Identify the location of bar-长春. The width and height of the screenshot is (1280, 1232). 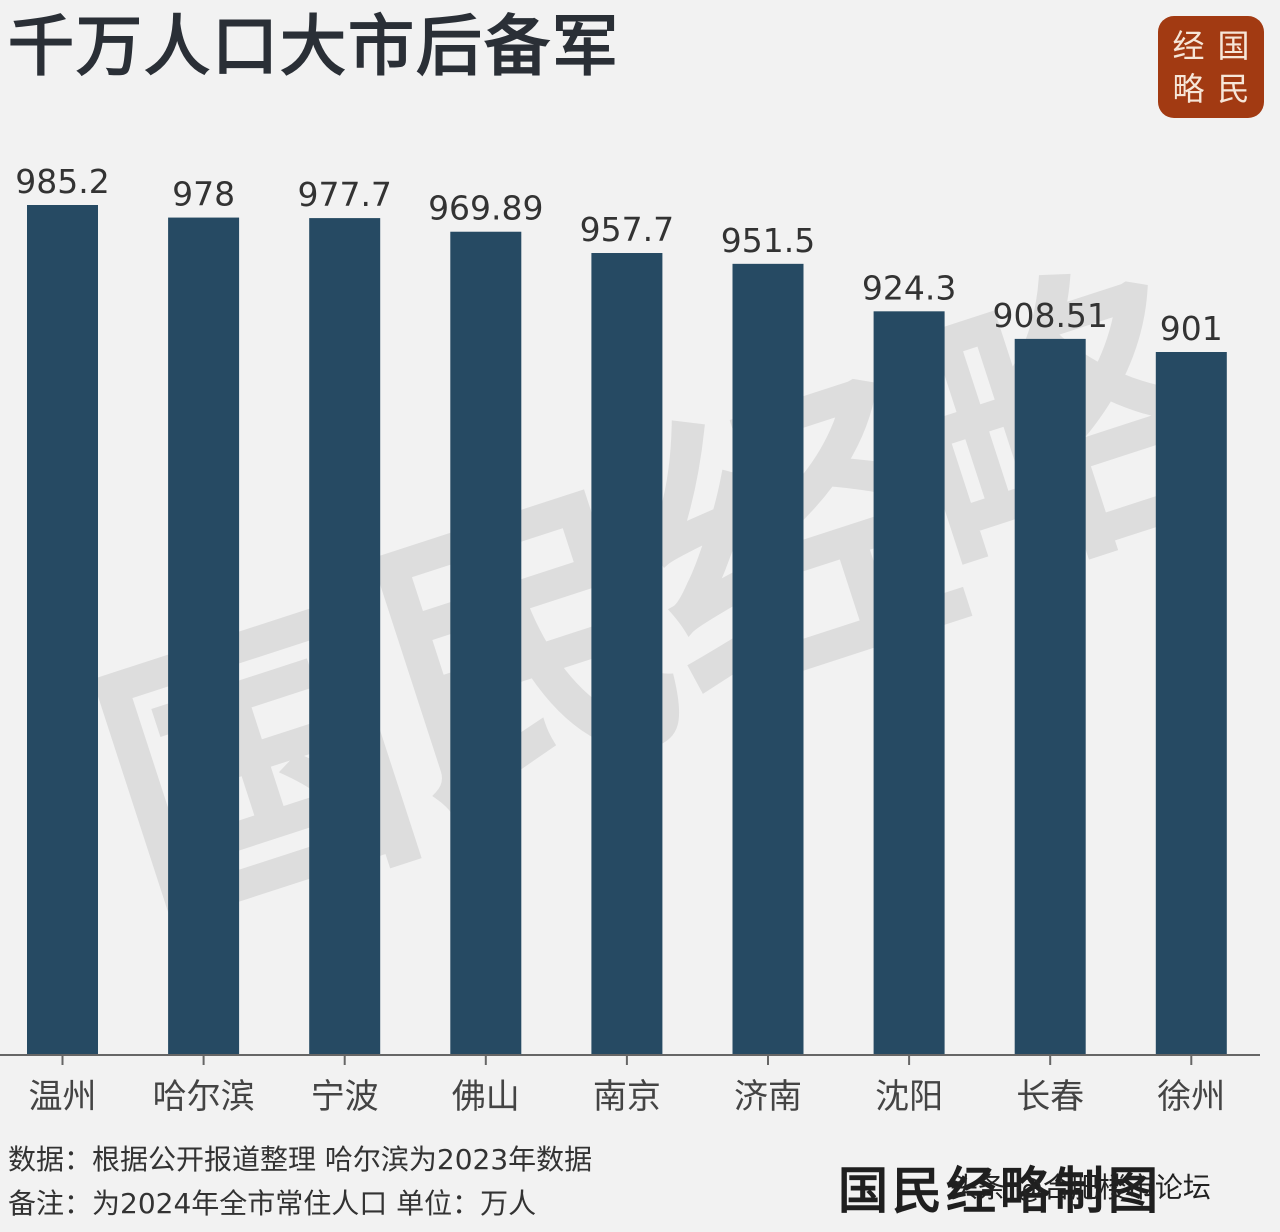
(1050, 697).